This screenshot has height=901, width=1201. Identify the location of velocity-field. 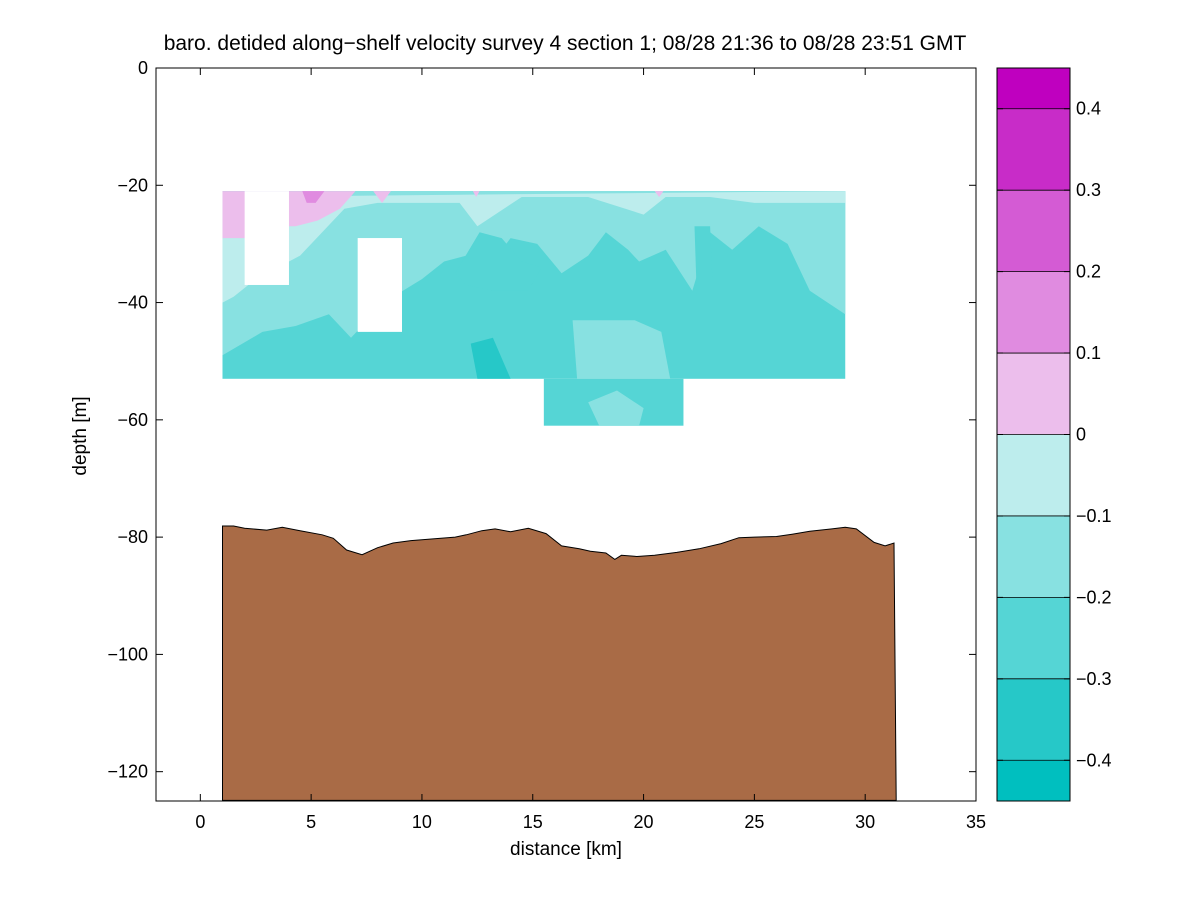
(534, 308).